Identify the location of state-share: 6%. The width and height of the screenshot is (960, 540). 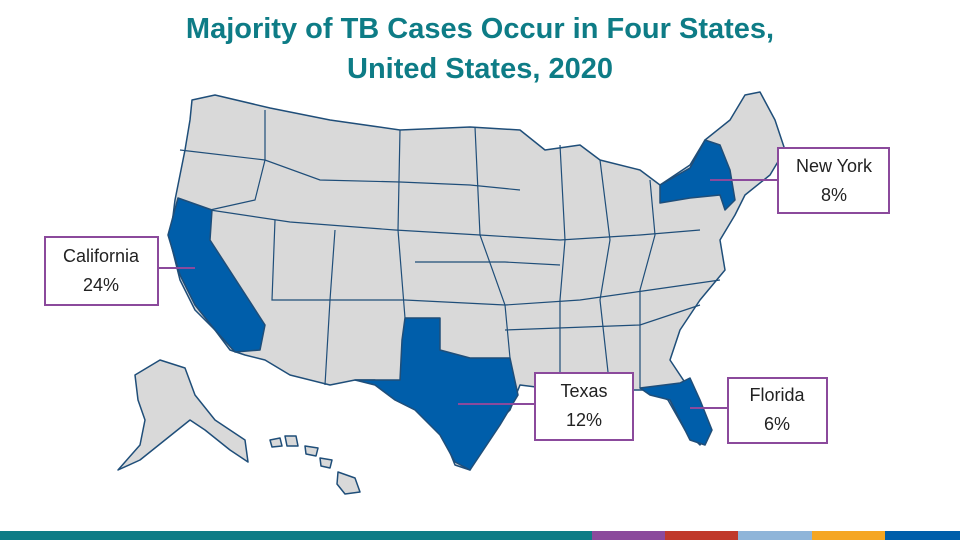
(777, 424).